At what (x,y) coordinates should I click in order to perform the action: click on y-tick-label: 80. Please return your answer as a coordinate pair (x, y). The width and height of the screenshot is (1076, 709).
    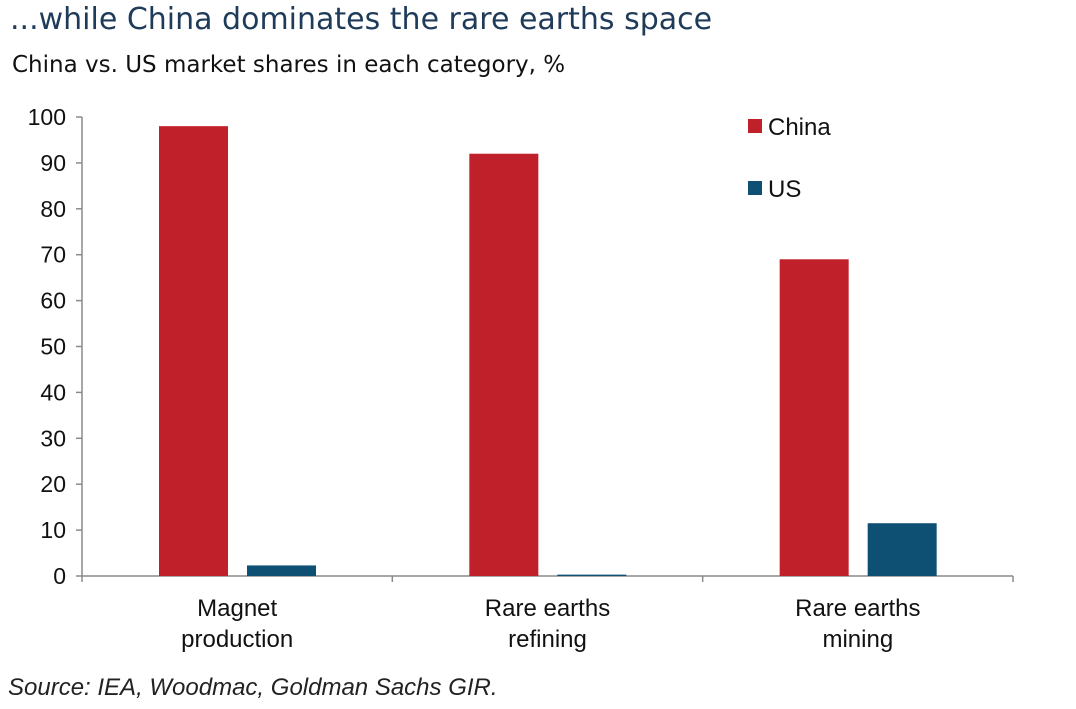
    Looking at the image, I should click on (53, 209).